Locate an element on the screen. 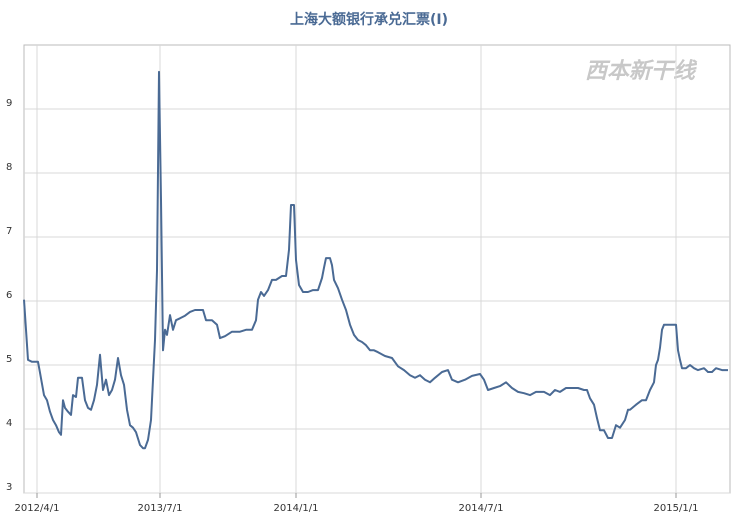 This screenshot has width=739, height=520. y-tick-label: 5 is located at coordinates (9, 359).